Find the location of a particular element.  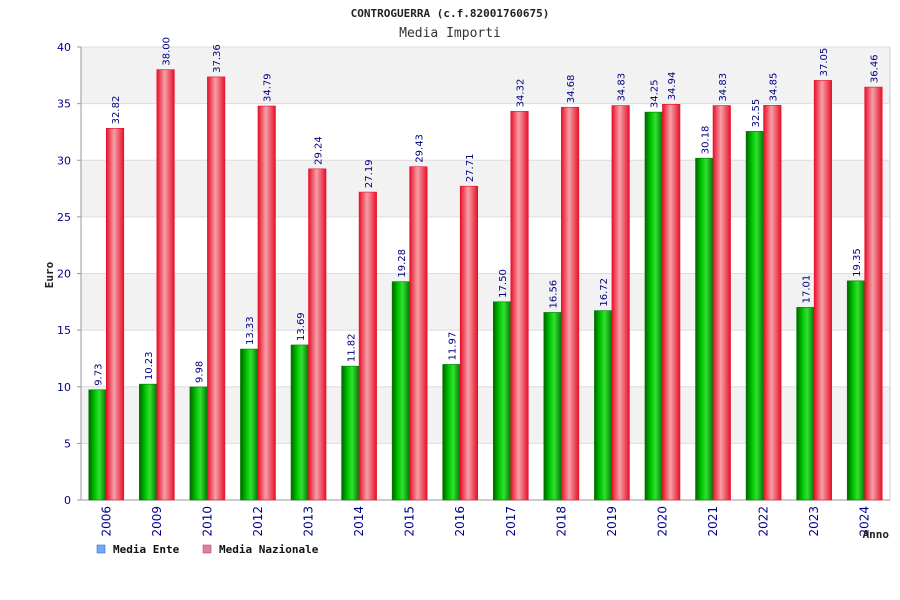

value-label-media-ente: 13.69 is located at coordinates (301, 326).